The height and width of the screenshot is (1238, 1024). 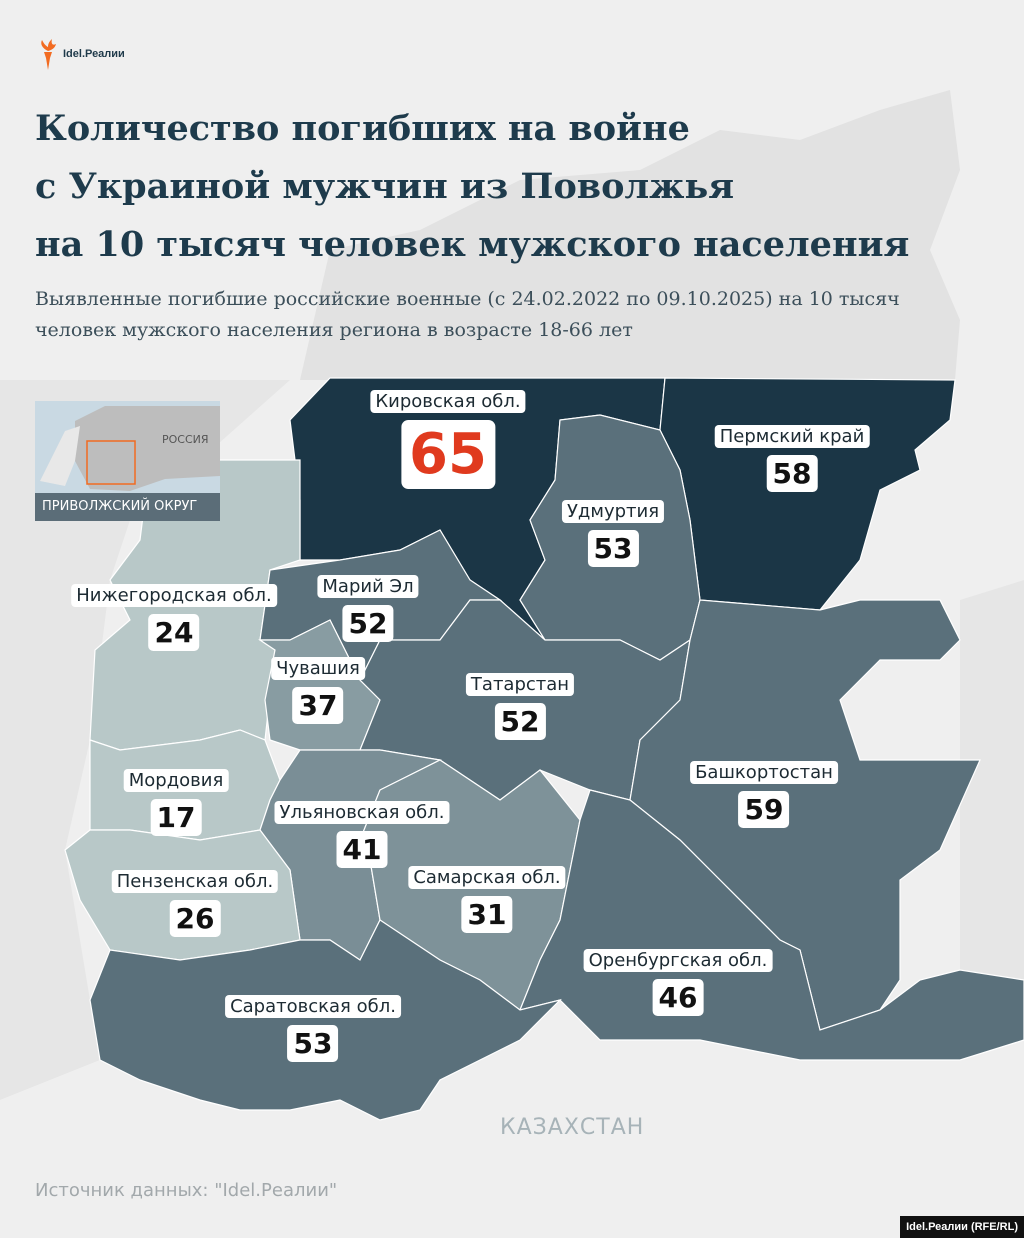 I want to click on region-name: Кировская обл., so click(x=448, y=401).